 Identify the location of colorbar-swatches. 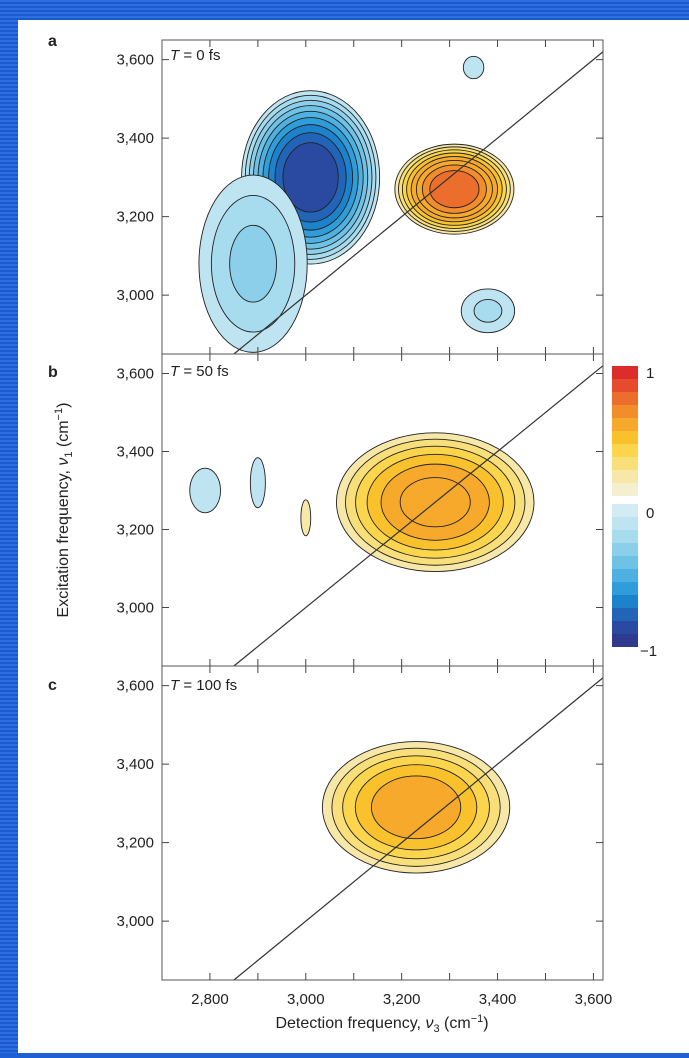
(625, 506).